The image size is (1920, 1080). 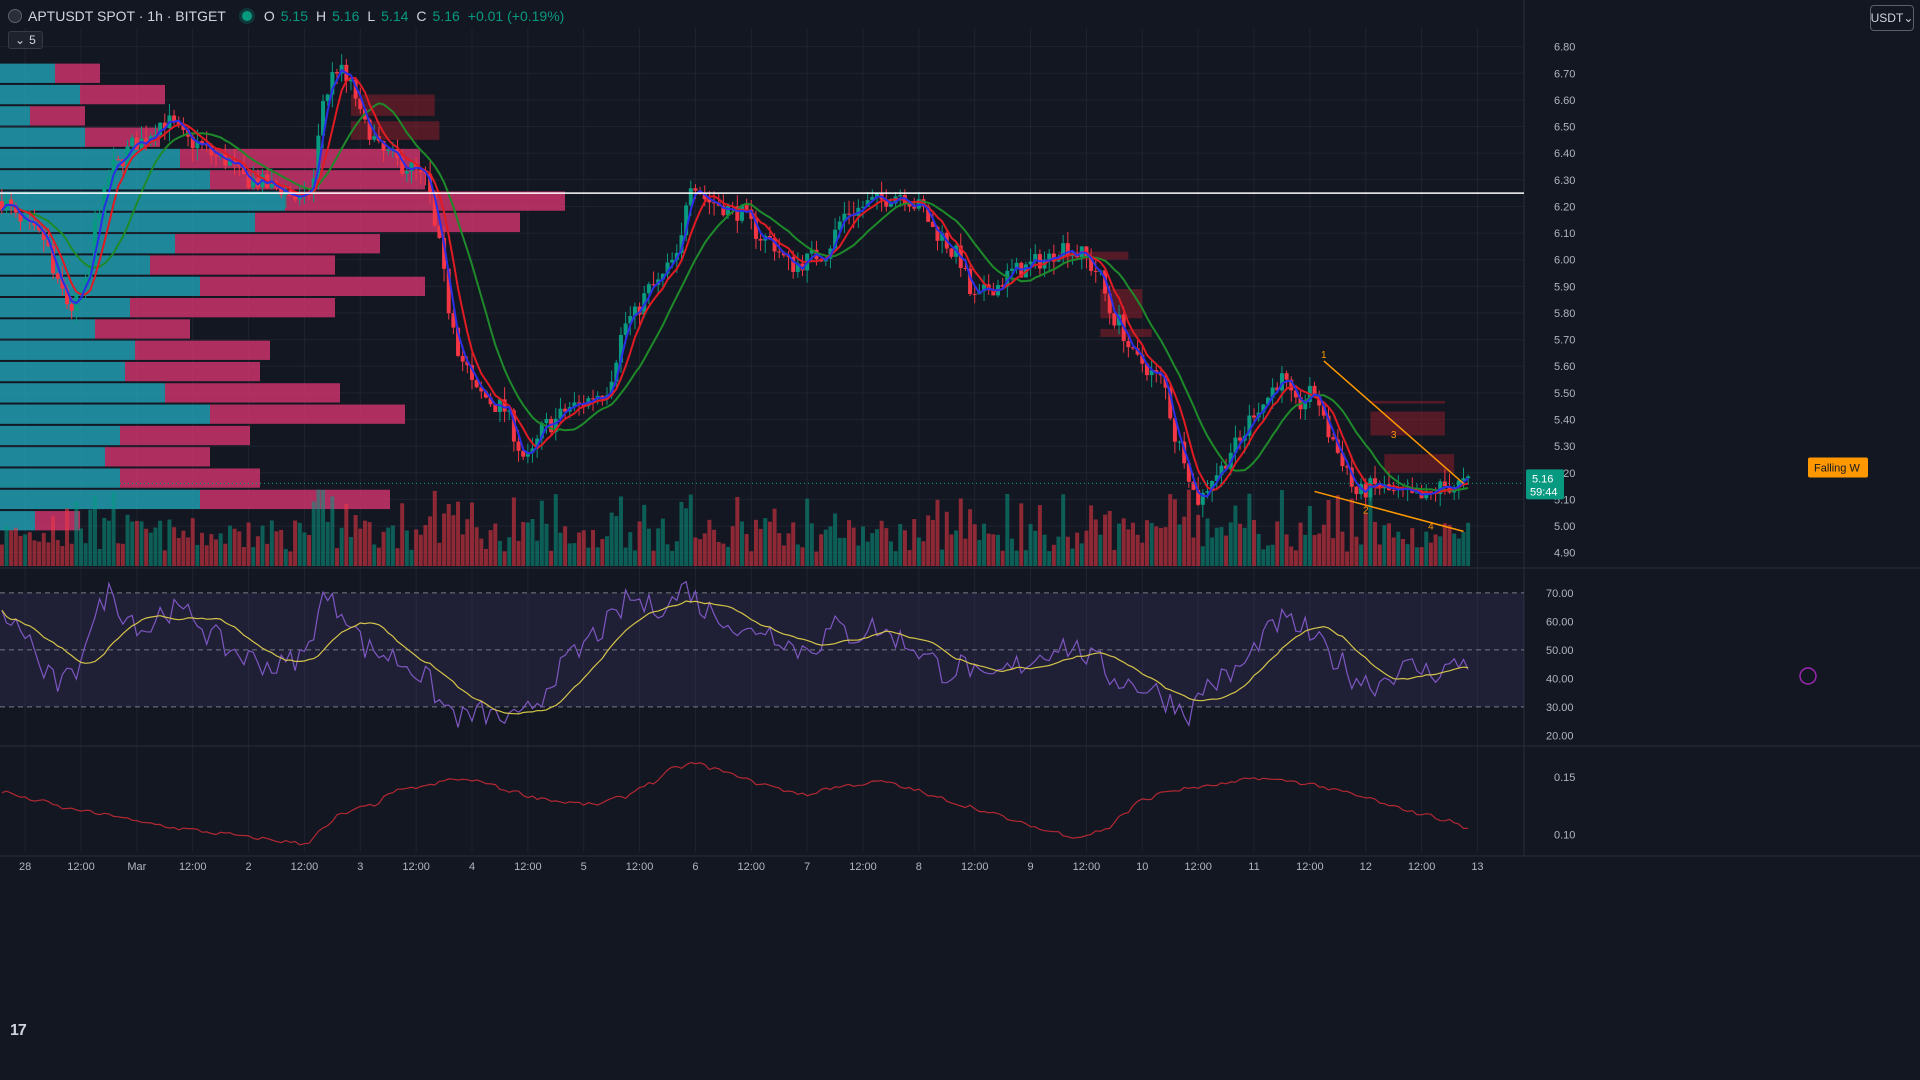 I want to click on symbol-logo-icon, so click(x=15, y=16).